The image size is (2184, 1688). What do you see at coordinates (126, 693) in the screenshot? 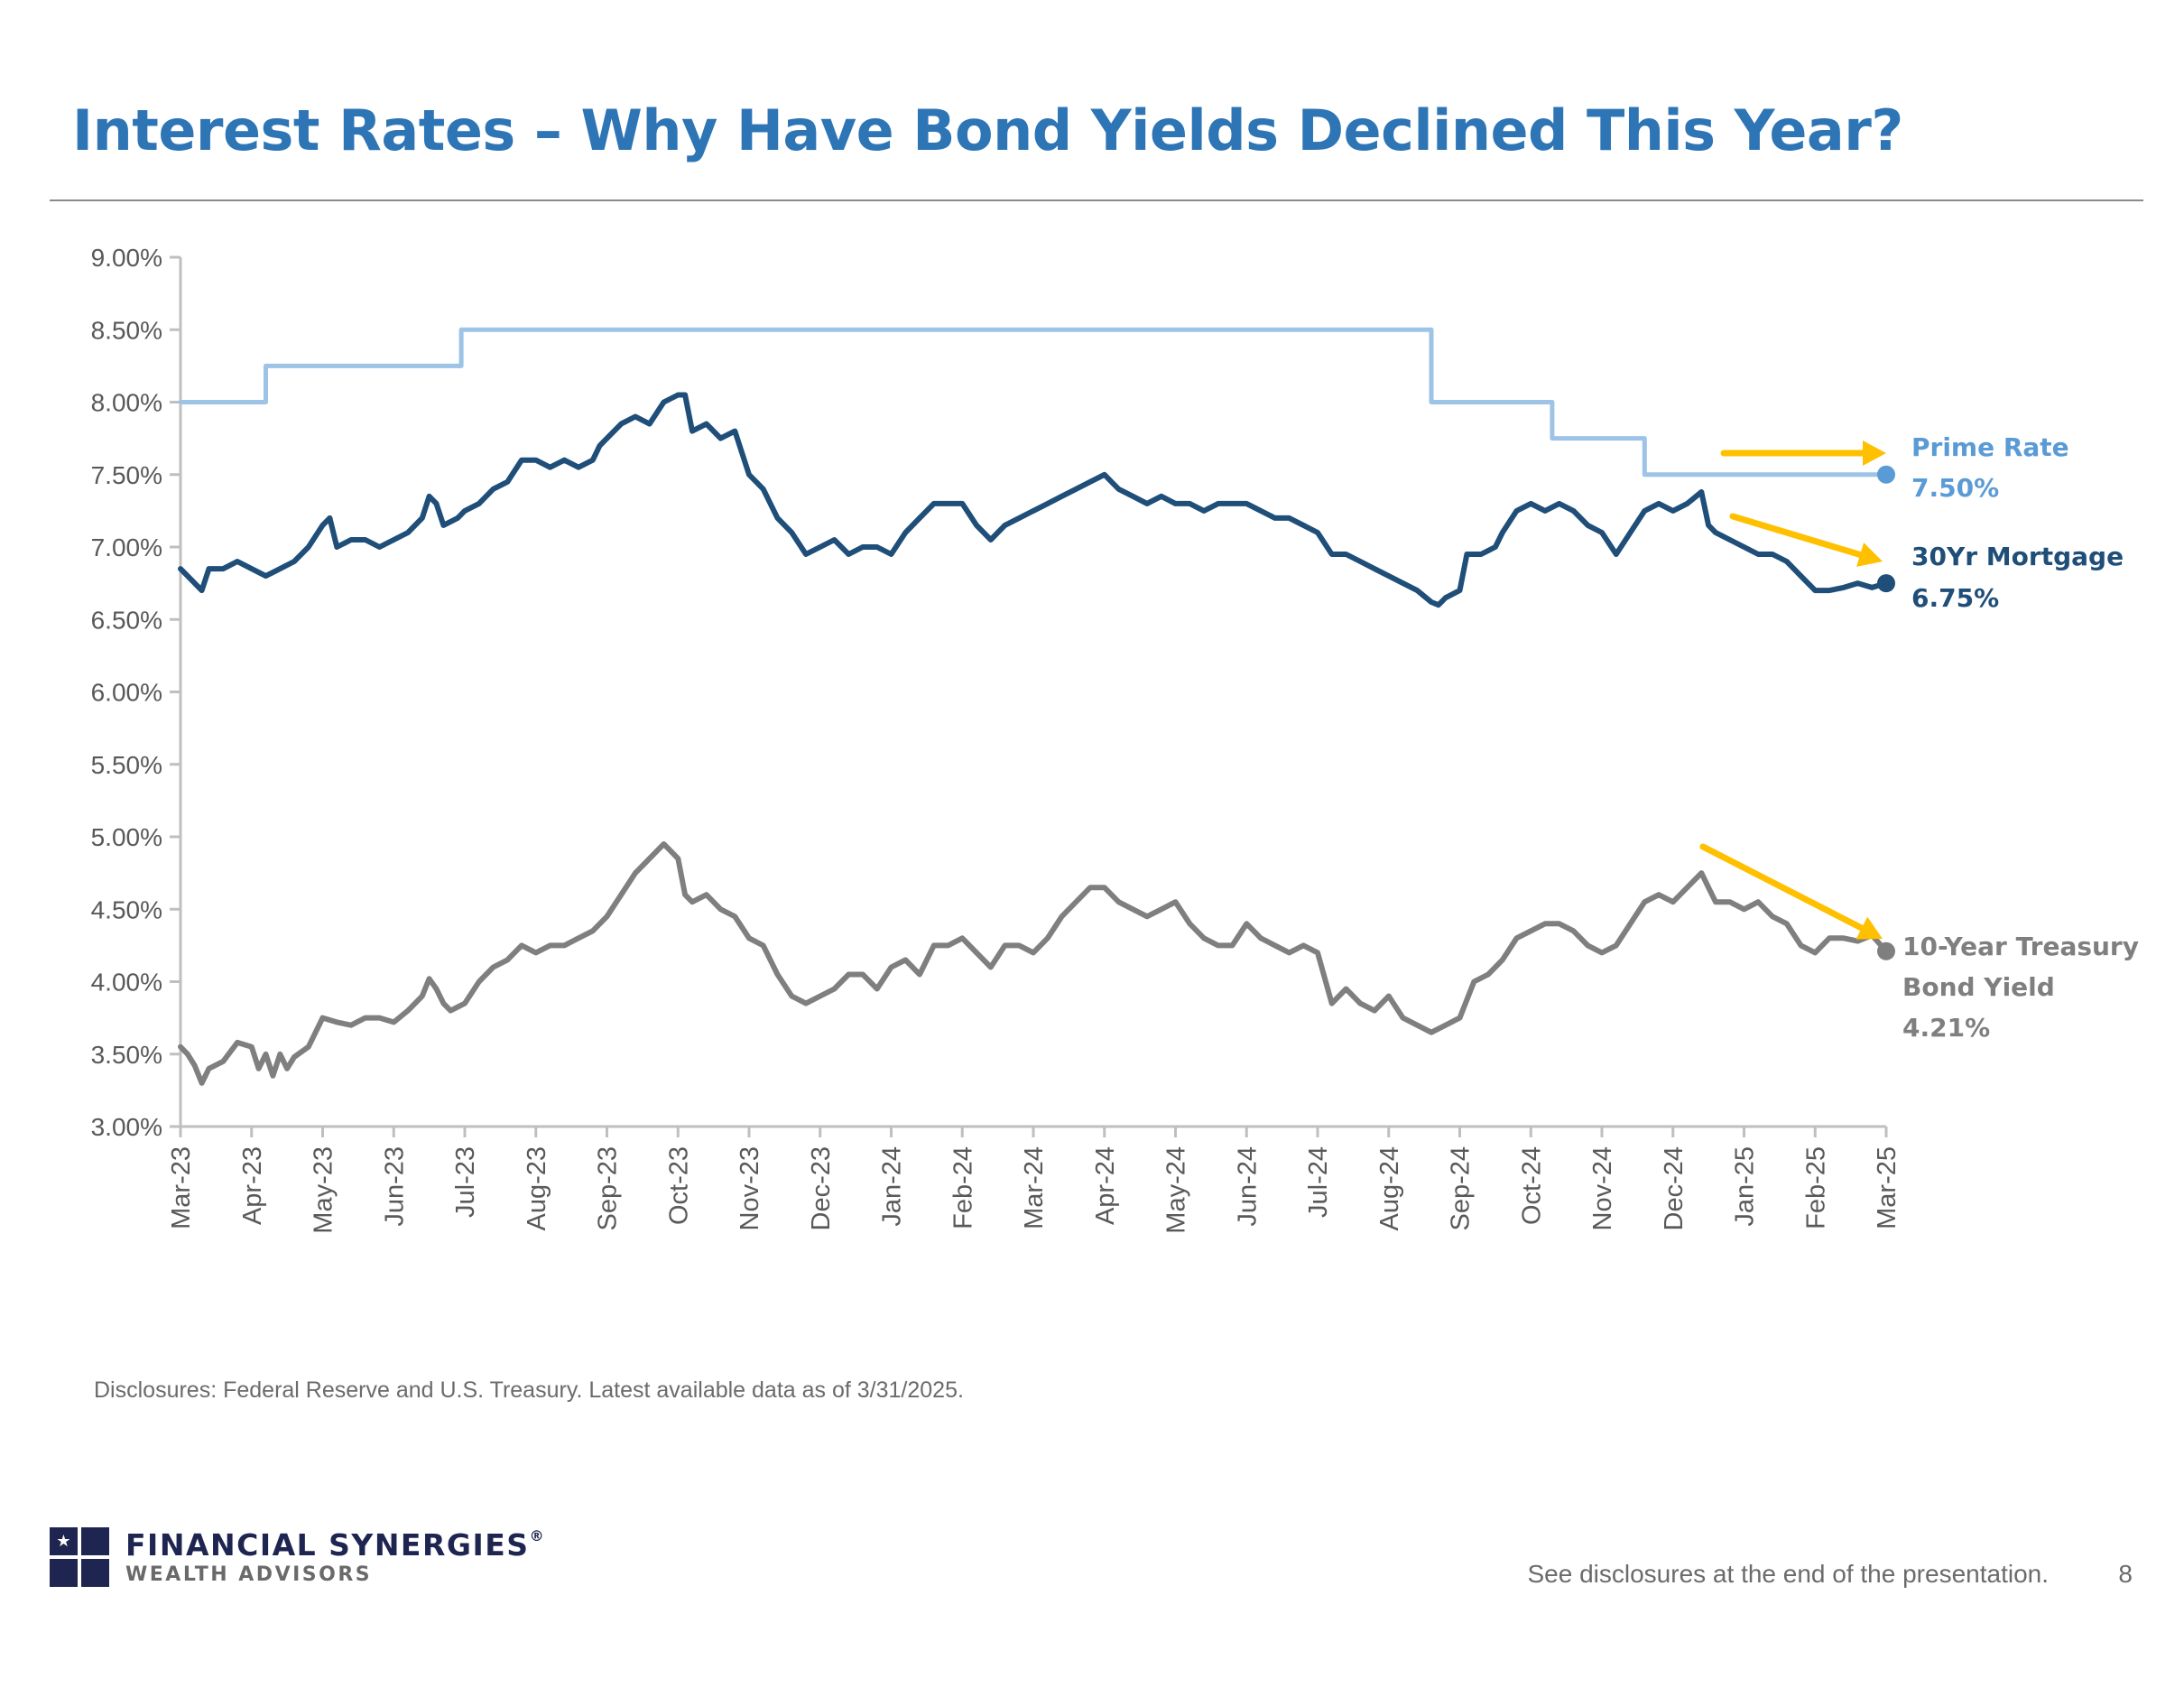
I see `y-tick-label: 6.00%` at bounding box center [126, 693].